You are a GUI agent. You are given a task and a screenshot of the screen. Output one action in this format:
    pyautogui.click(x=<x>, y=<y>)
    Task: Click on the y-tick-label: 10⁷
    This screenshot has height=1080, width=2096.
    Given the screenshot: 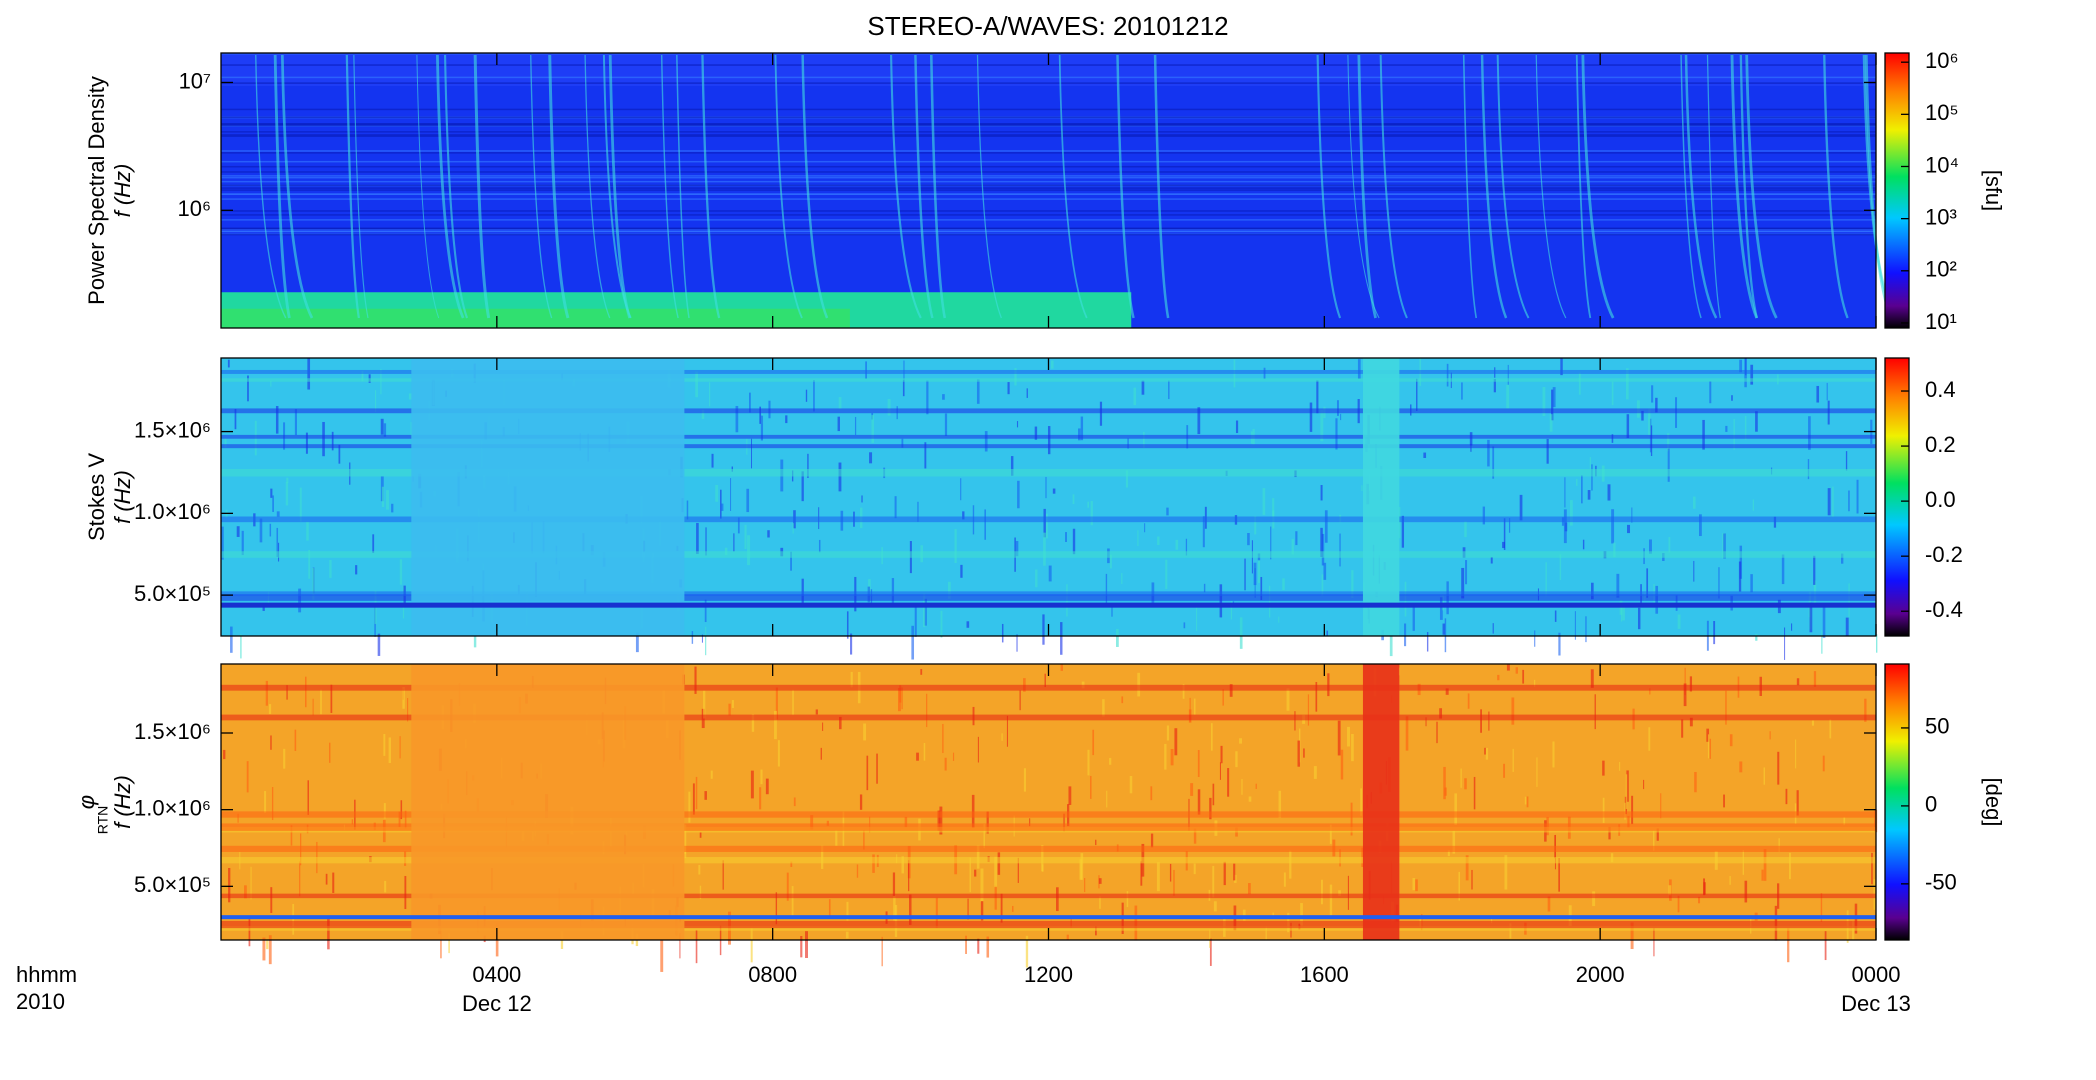 What is the action you would take?
    pyautogui.click(x=195, y=80)
    